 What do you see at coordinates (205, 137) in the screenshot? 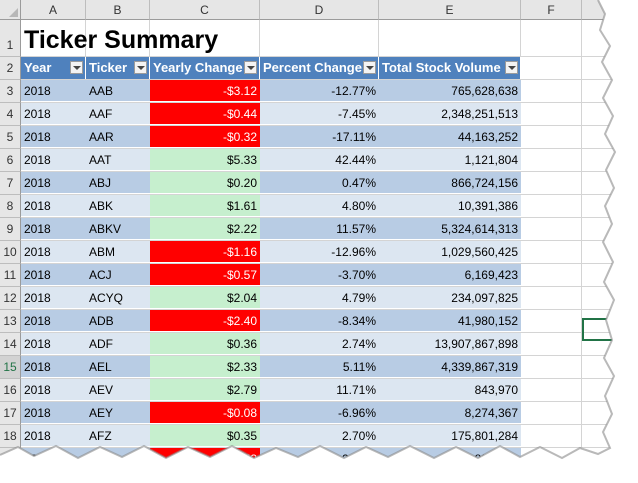
I see `cell-yearly-change: -$0.32` at bounding box center [205, 137].